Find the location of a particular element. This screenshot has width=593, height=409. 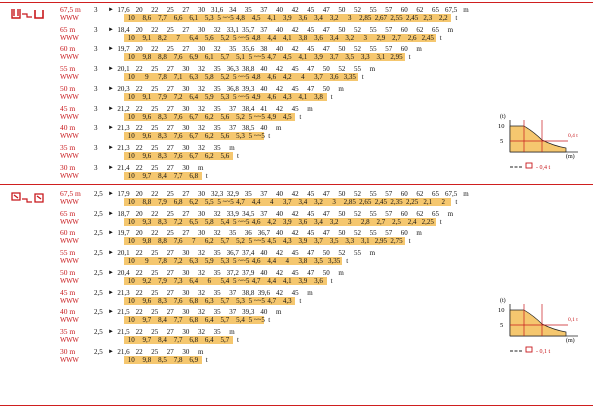

capacity-cell: 6 is located at coordinates (209, 280).